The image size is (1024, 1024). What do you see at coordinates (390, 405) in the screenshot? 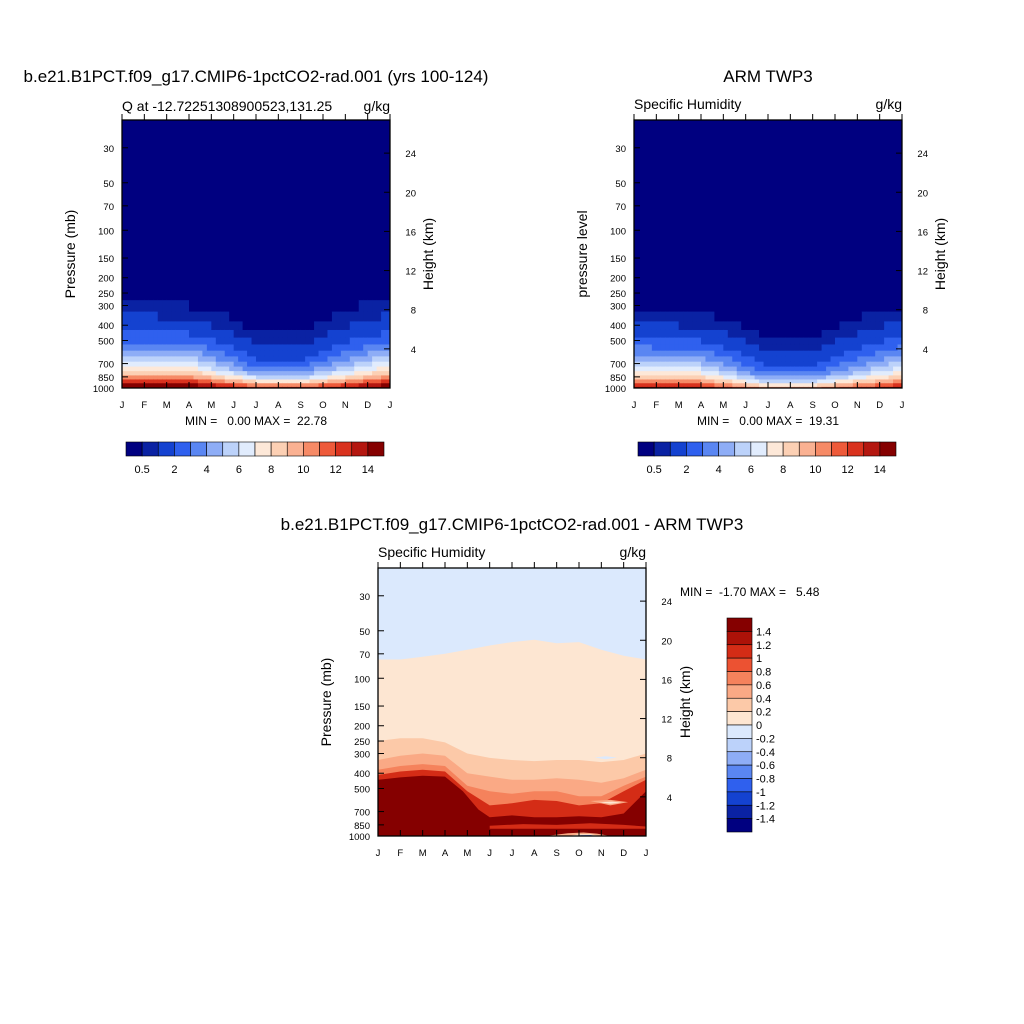
I see `month-tick-label: J` at bounding box center [390, 405].